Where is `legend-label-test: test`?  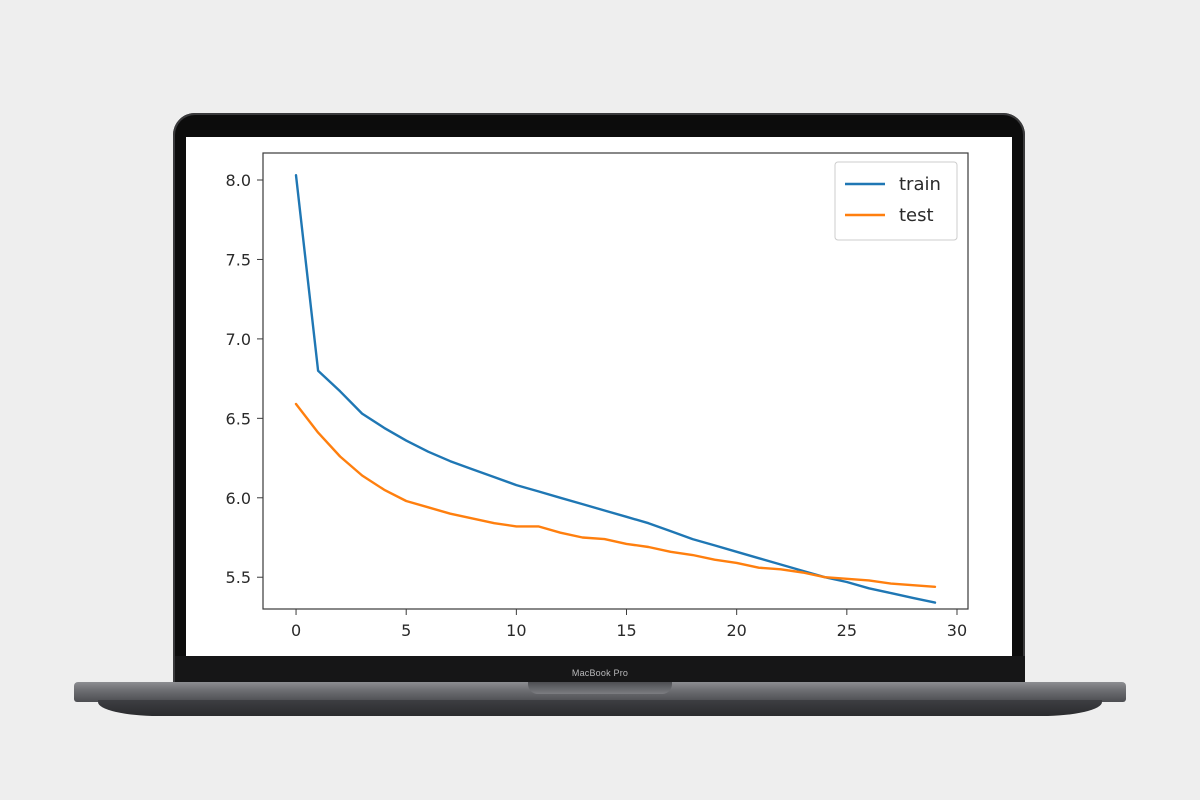
legend-label-test: test is located at coordinates (916, 215).